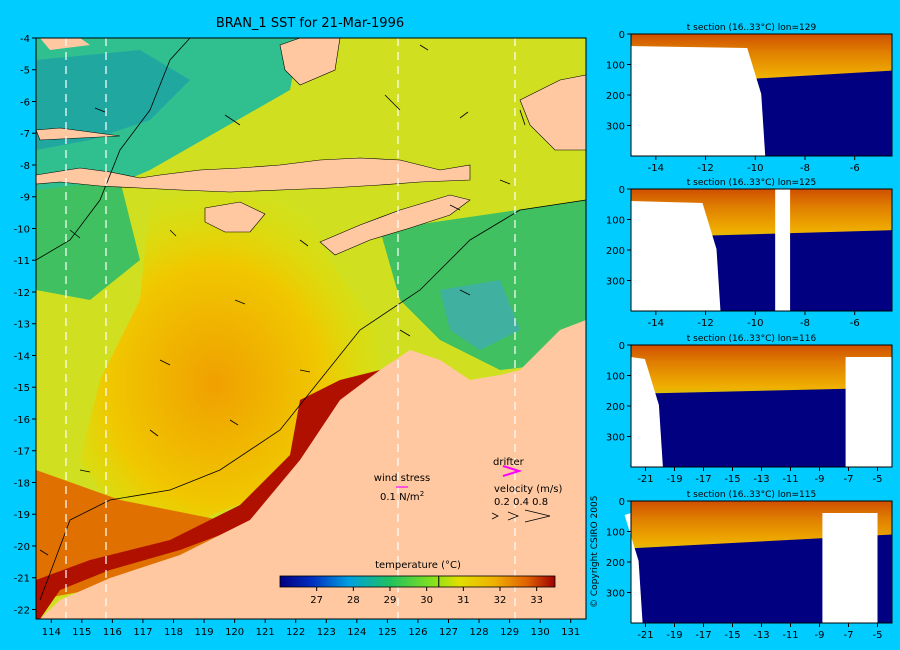  I want to click on velocity-label: velocity (m/s), so click(528, 489).